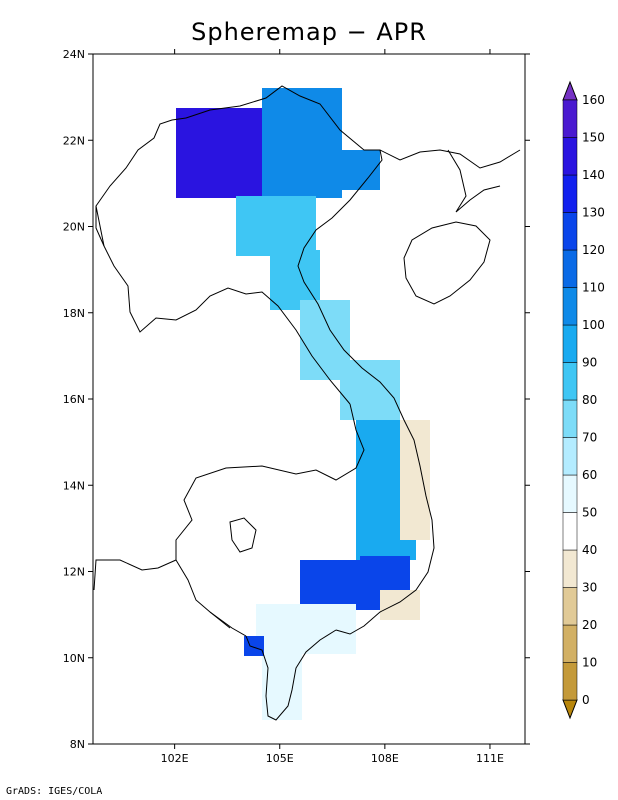 Image resolution: width=618 pixels, height=800 pixels. I want to click on colorbar-label: 30, so click(589, 588).